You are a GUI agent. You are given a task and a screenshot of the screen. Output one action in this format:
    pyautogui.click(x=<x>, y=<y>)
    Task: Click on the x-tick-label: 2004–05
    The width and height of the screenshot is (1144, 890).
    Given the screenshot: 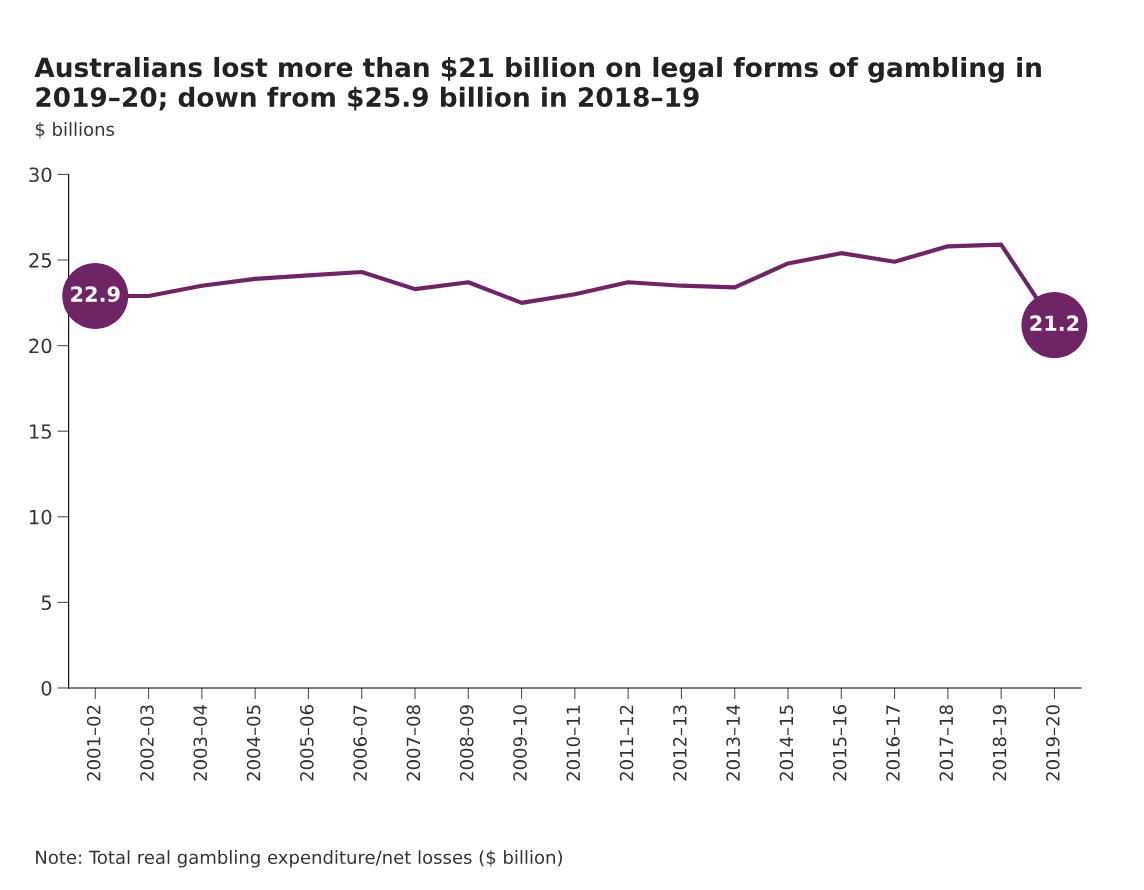 What is the action you would take?
    pyautogui.click(x=253, y=743)
    